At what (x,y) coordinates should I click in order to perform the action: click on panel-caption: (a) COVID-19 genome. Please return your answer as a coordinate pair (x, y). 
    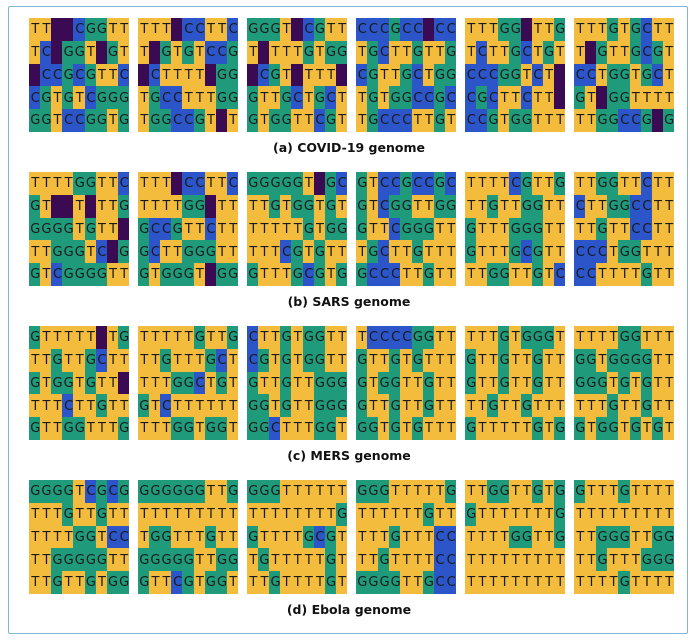
    Looking at the image, I should click on (349, 147).